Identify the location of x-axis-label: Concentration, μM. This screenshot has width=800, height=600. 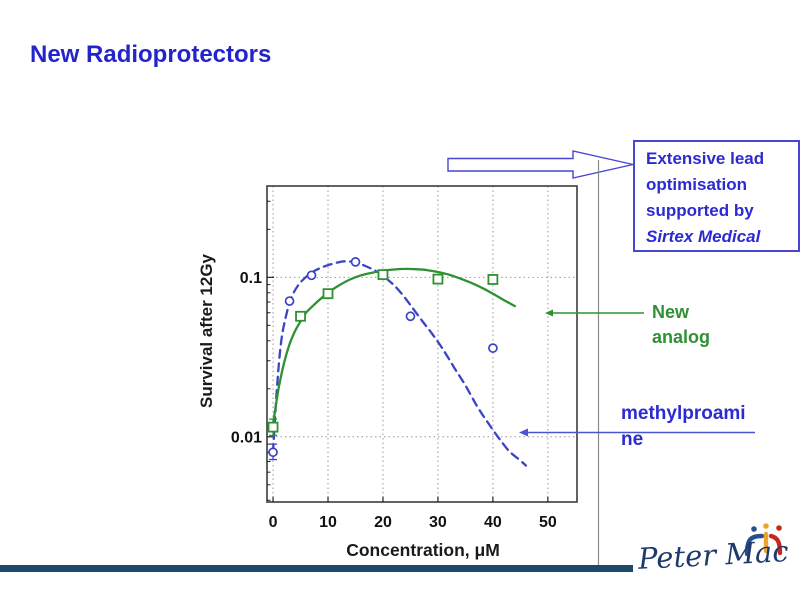
(423, 550).